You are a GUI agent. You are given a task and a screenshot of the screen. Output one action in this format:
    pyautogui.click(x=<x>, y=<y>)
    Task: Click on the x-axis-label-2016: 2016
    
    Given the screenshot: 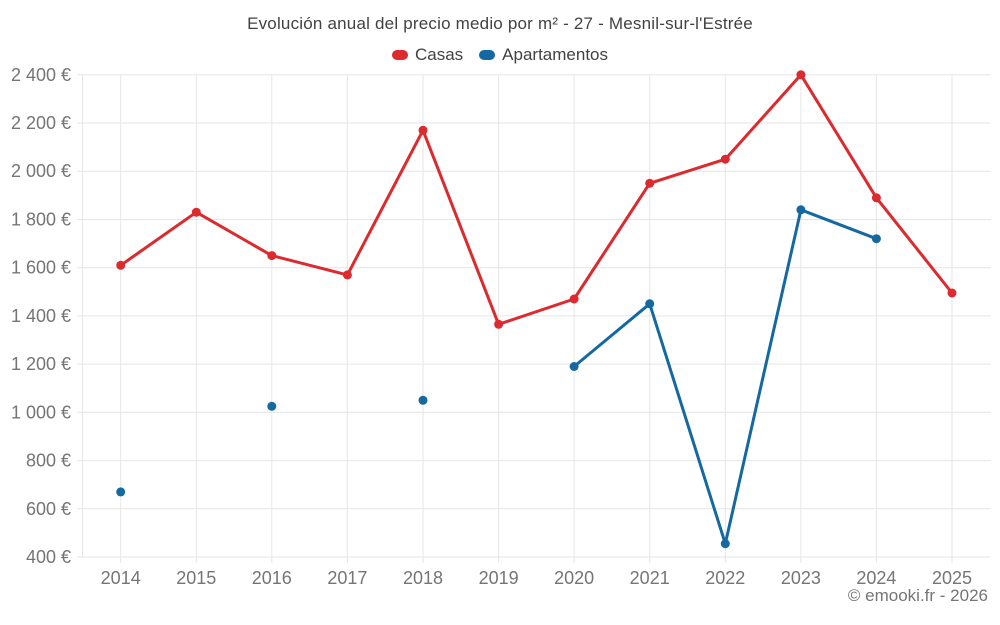 What is the action you would take?
    pyautogui.click(x=272, y=578)
    